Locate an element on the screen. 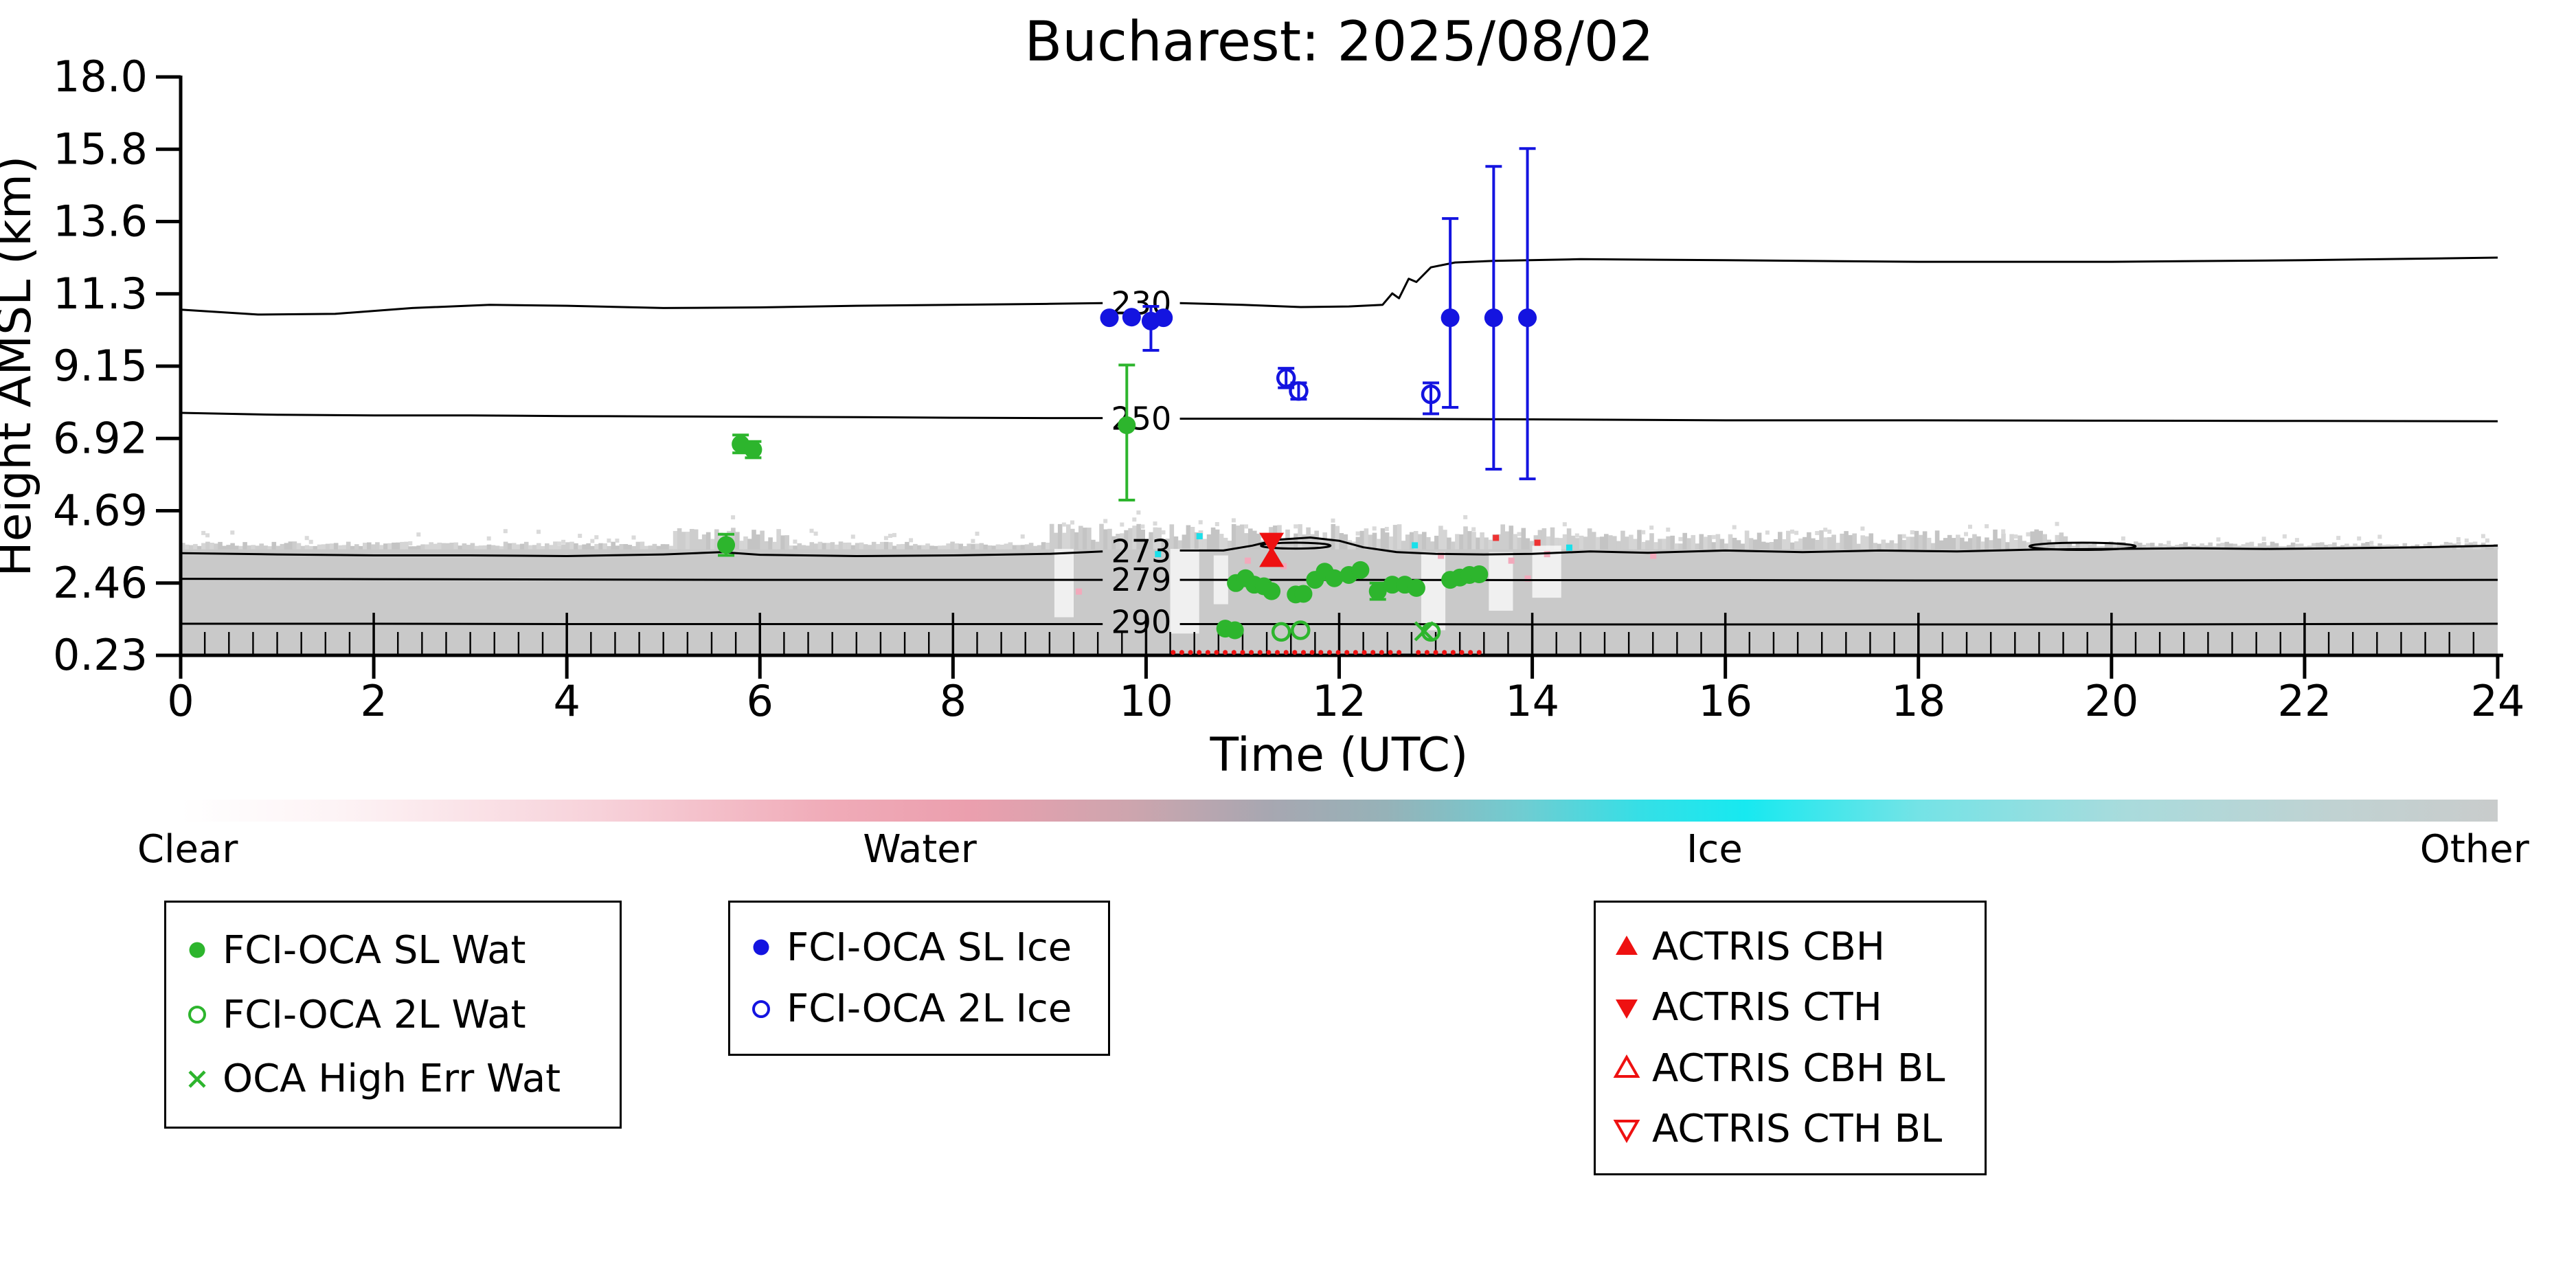  legend-item: ACTRIS CBH is located at coordinates (1790, 947).